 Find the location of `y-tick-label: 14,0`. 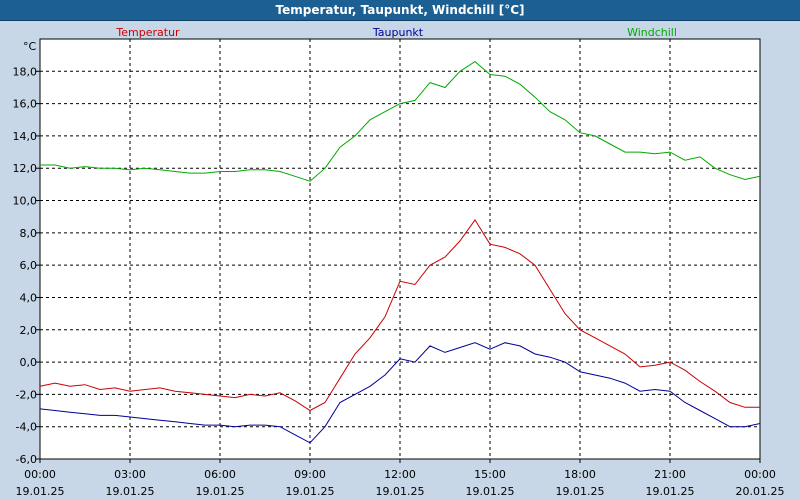

y-tick-label: 14,0 is located at coordinates (25, 136).